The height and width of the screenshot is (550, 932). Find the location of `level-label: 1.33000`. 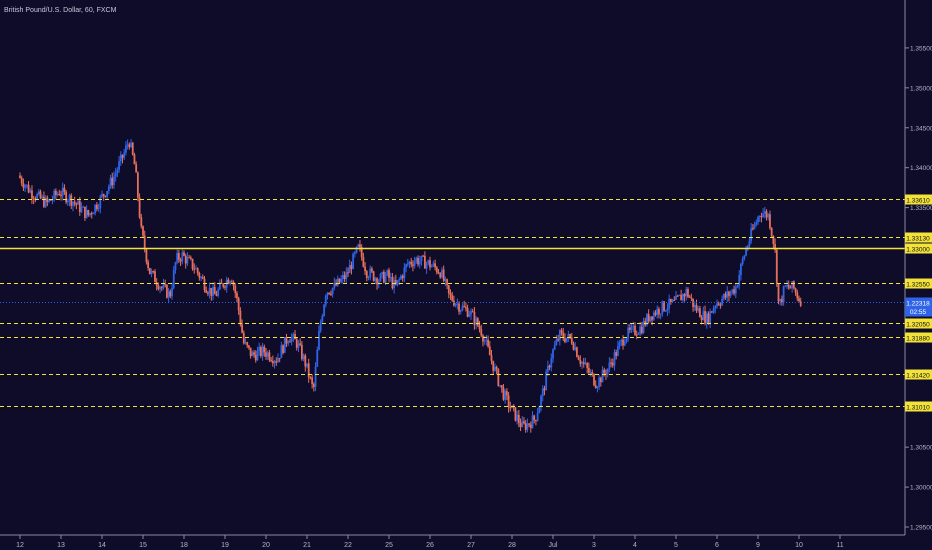

level-label: 1.33000 is located at coordinates (918, 249).